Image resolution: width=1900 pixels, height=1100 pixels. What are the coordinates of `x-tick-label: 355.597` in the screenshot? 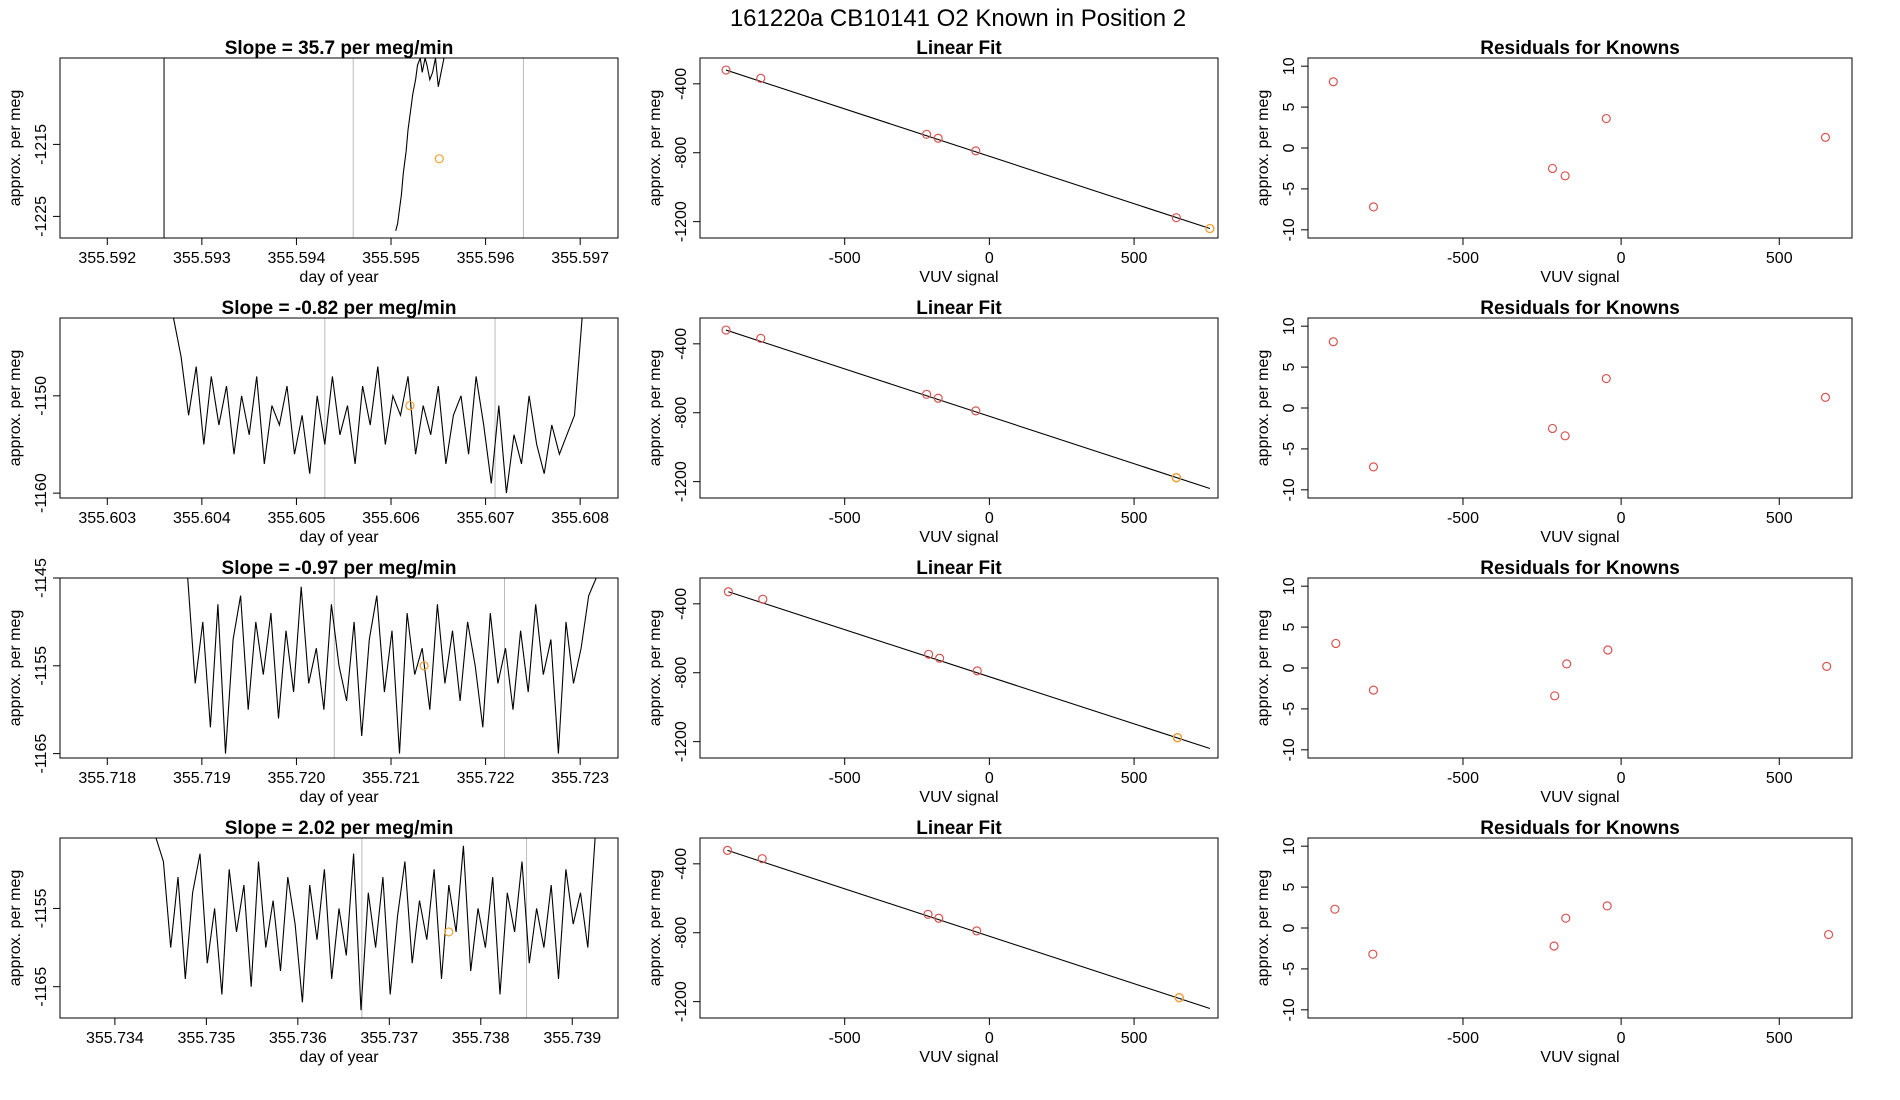 It's located at (580, 258).